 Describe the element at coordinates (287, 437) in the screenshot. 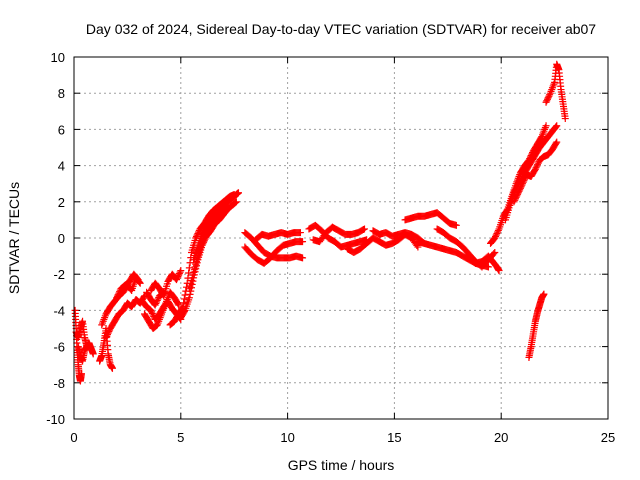

I see `x-tick-label: 10` at that location.